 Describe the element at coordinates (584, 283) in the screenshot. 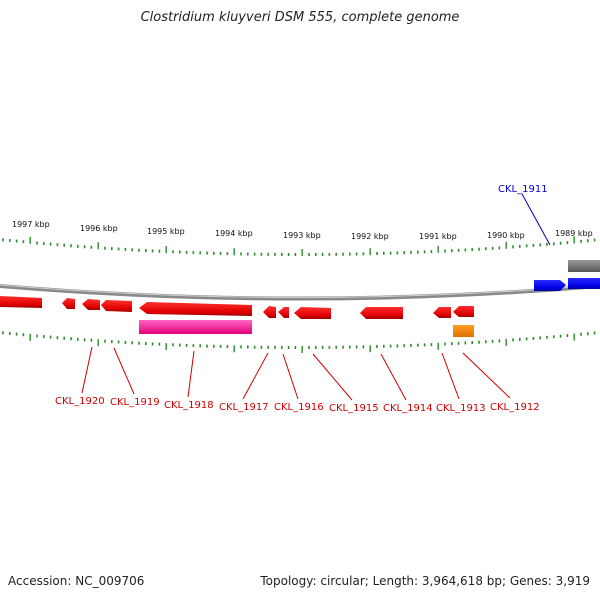

I see `gene-ckl-1911-extension` at that location.